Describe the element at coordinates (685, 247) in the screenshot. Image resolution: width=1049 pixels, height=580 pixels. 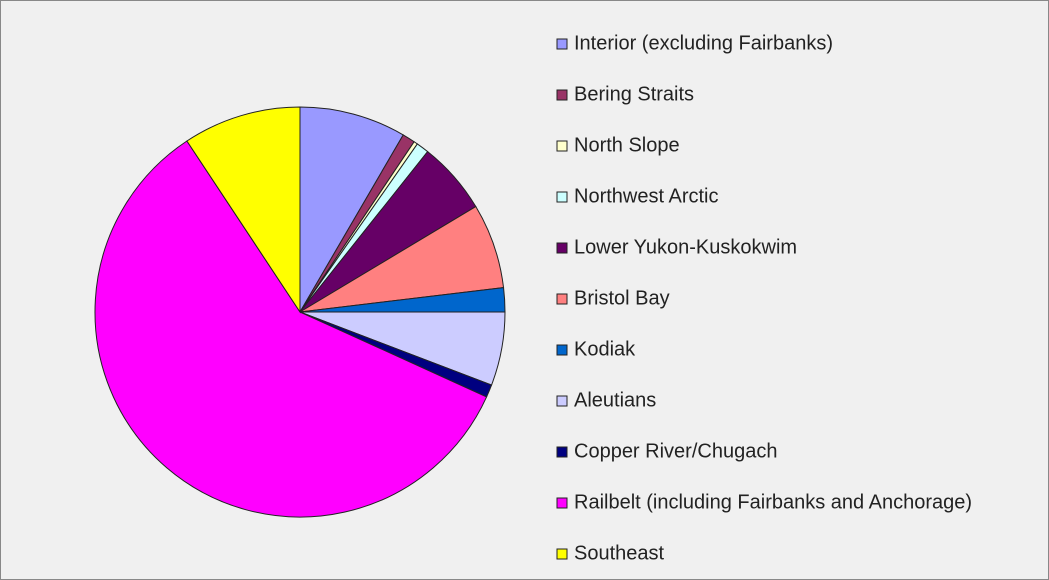
I see `legend-label: Lower Yukon-Kuskokwim` at that location.